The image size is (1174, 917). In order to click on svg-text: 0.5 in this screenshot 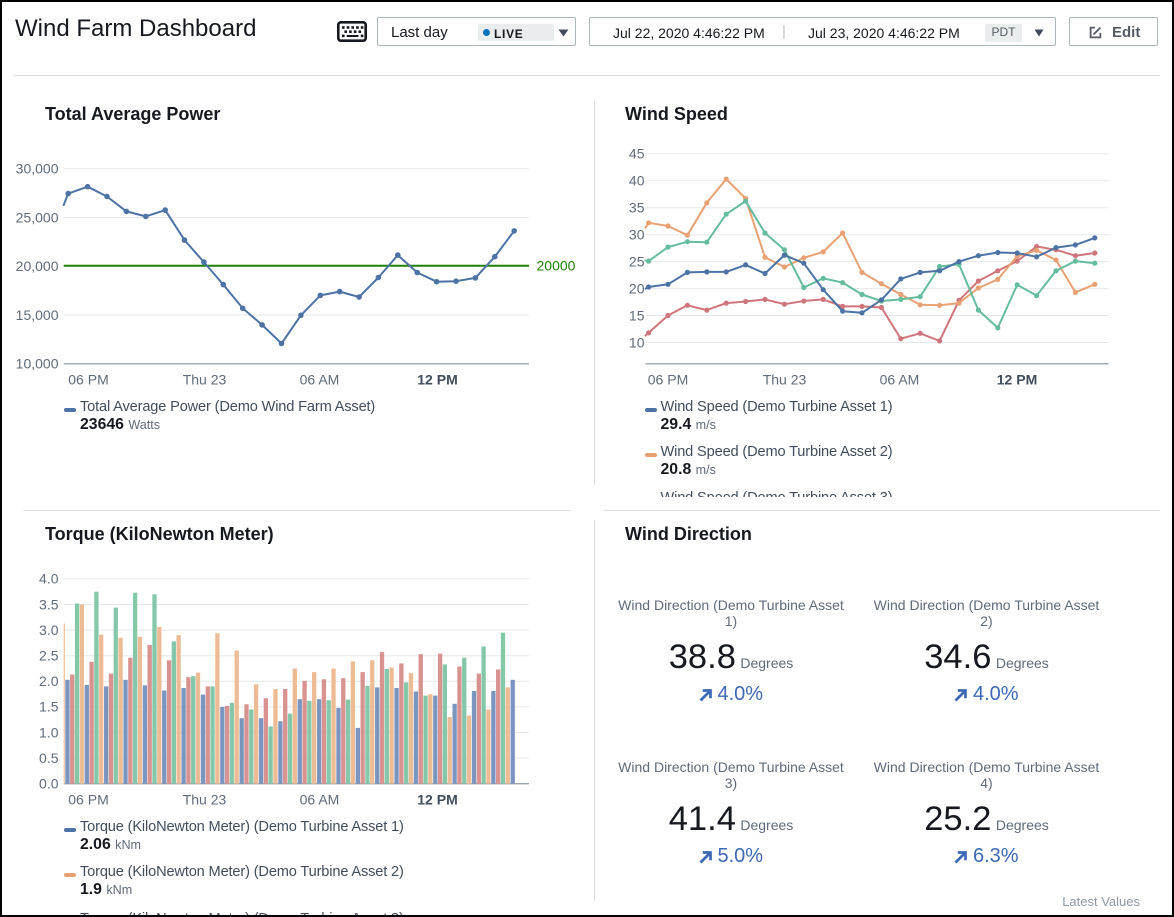, I will do `click(49, 758)`.